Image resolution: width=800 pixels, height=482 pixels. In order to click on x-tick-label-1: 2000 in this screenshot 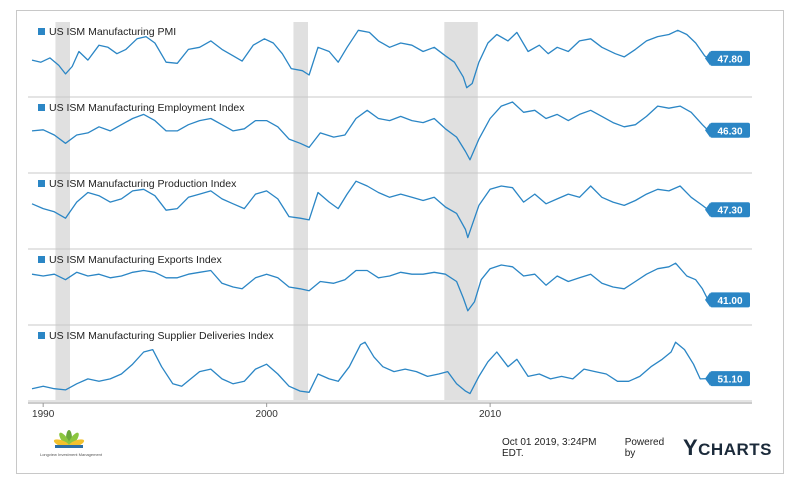, I will do `click(267, 414)`.